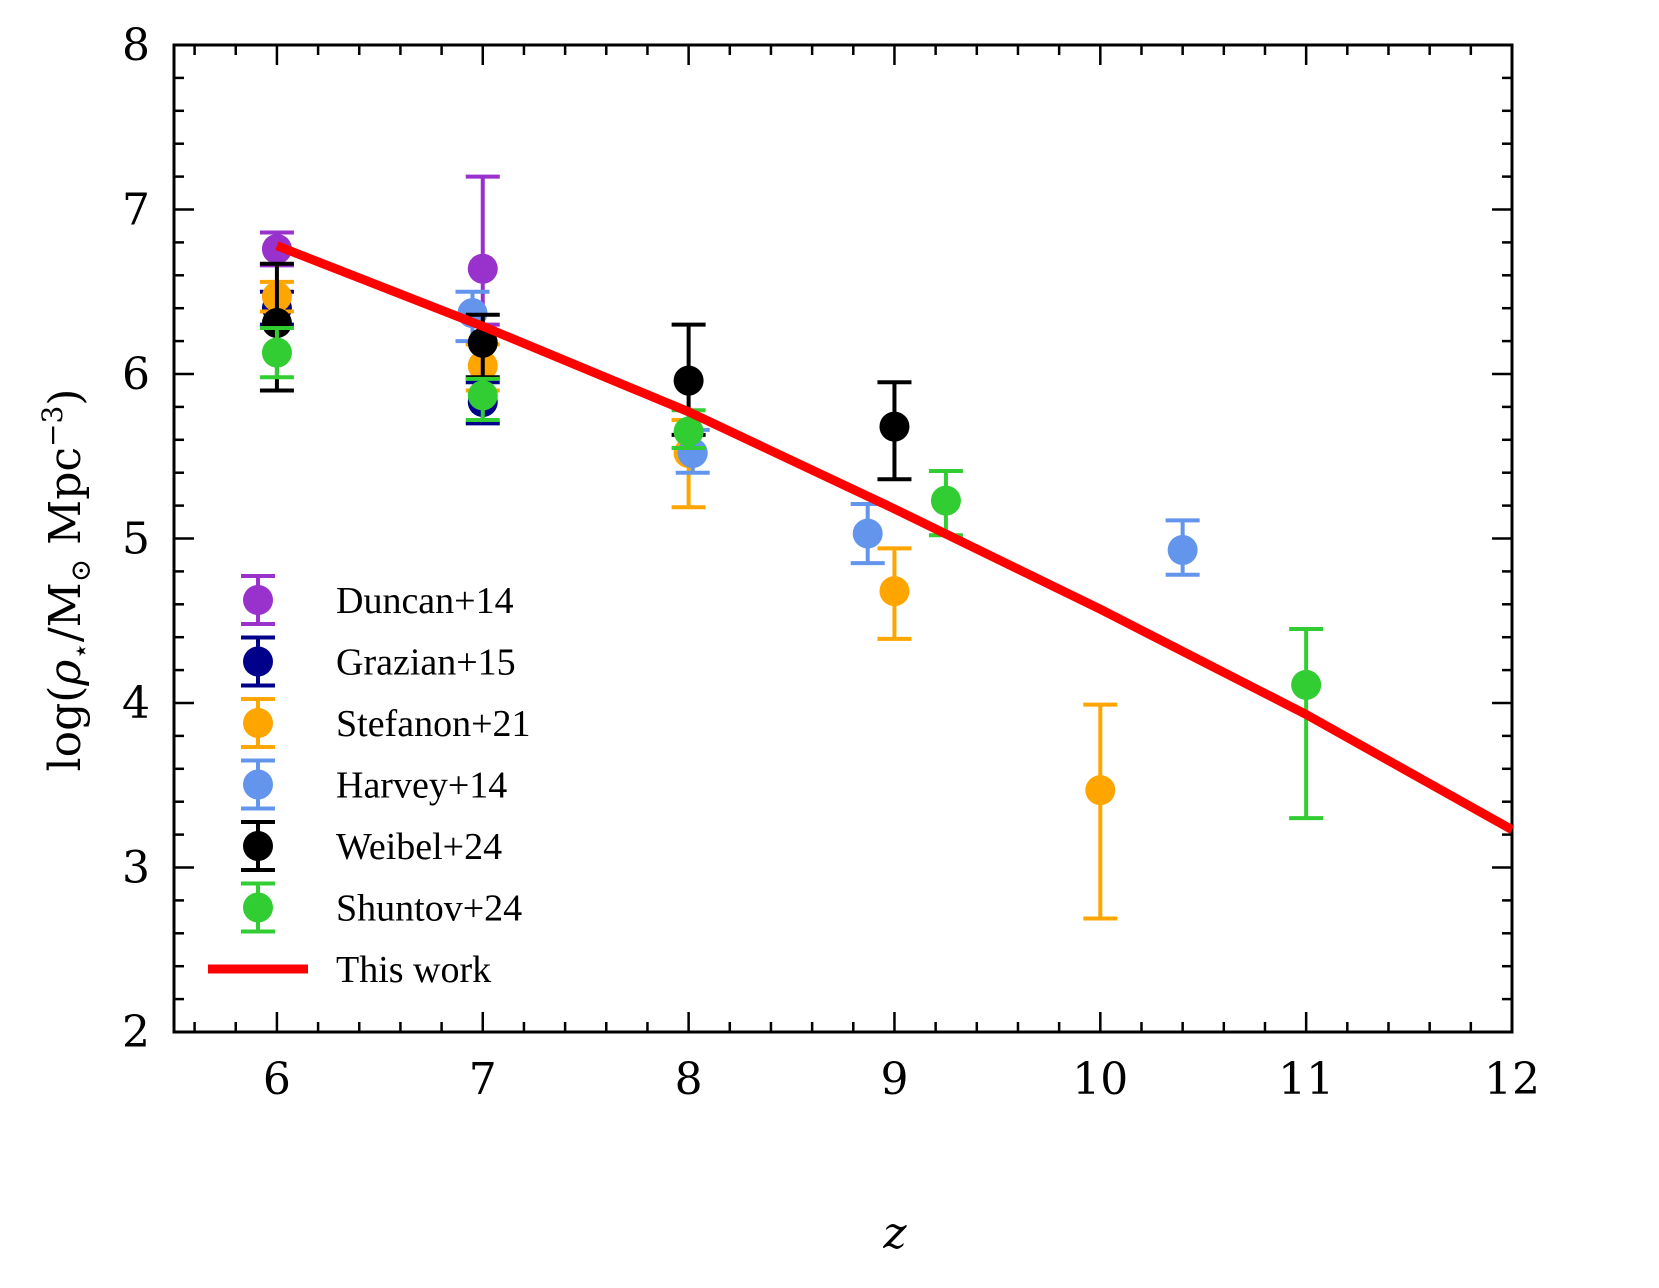 The width and height of the screenshot is (1659, 1288). What do you see at coordinates (426, 663) in the screenshot?
I see `legend-label: Grazian+15` at bounding box center [426, 663].